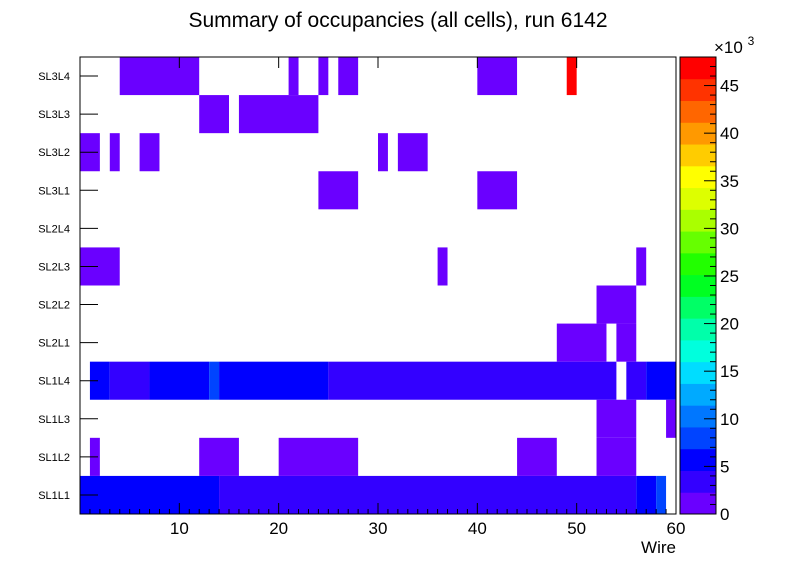 The width and height of the screenshot is (796, 572). Describe the element at coordinates (751, 41) in the screenshot. I see `color-scale-exponent-power: 3` at that location.